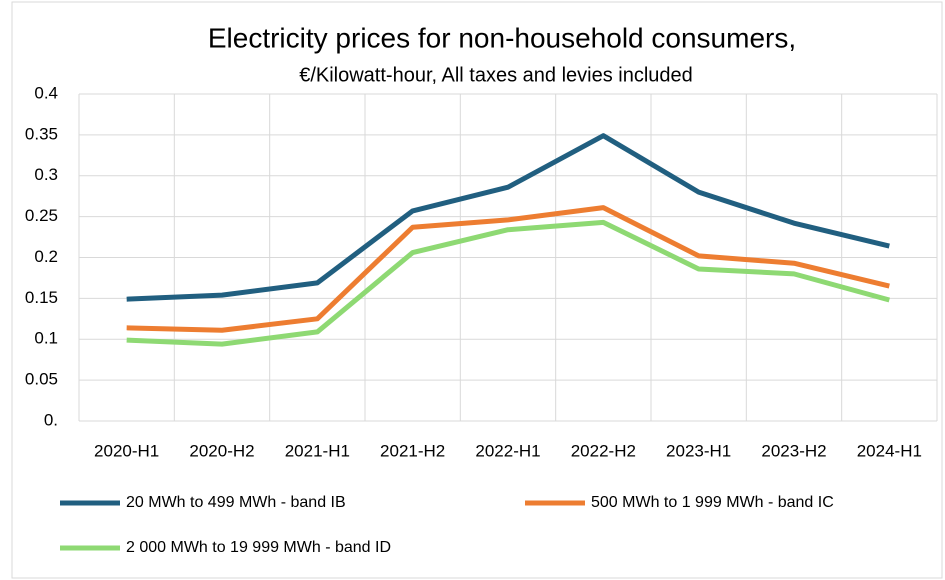 Image resolution: width=945 pixels, height=580 pixels. What do you see at coordinates (698, 450) in the screenshot?
I see `x-tick-label: 2023-H1` at bounding box center [698, 450].